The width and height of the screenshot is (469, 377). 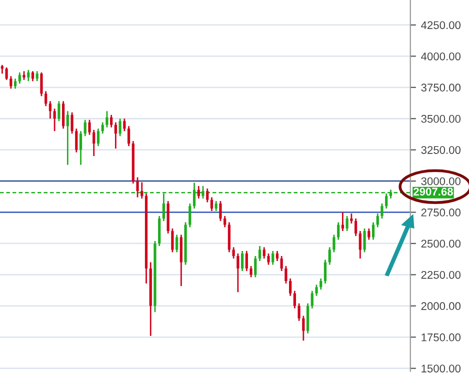 What do you see at coordinates (441, 88) in the screenshot?
I see `y-tick-label: 3750.00` at bounding box center [441, 88].